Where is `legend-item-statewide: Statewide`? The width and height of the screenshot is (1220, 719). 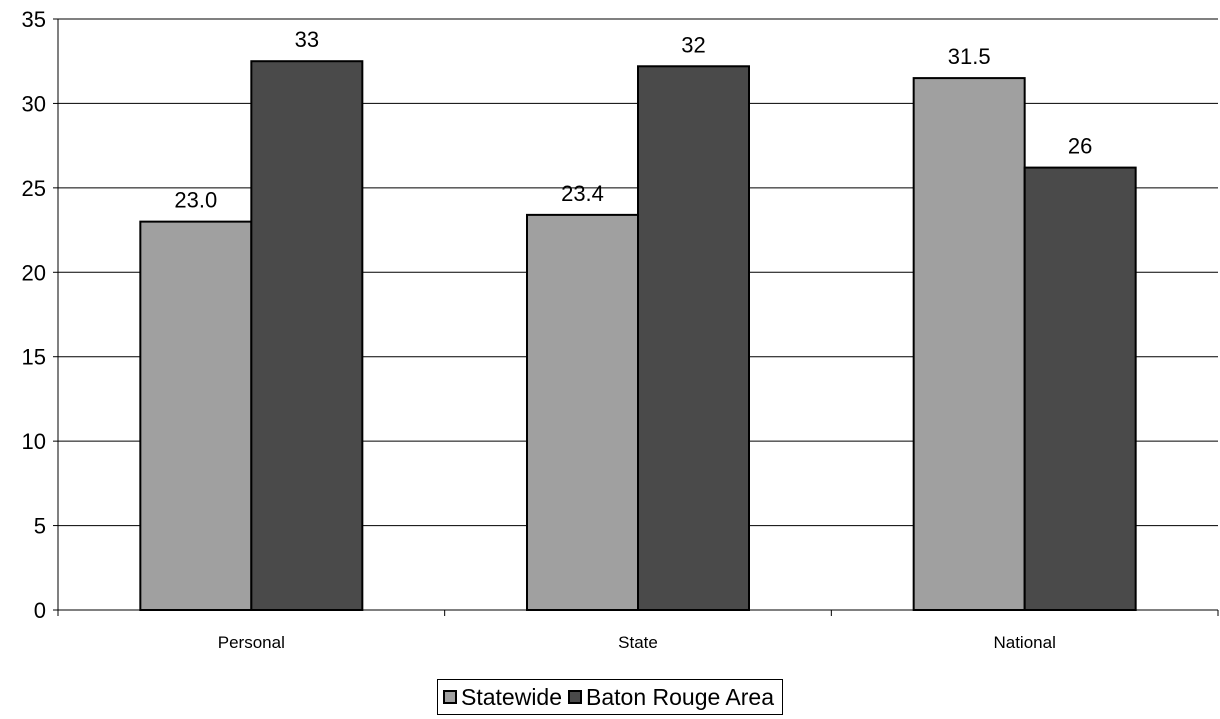 legend-item-statewide: Statewide is located at coordinates (502, 697).